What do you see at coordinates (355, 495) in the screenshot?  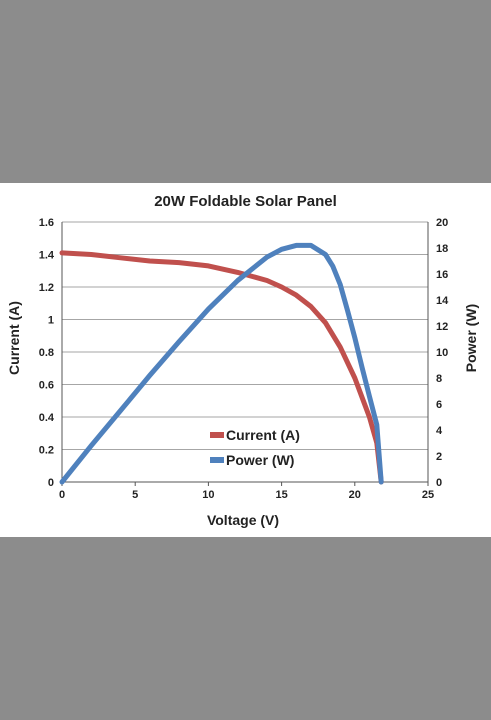 I see `x-tick-label: 20` at bounding box center [355, 495].